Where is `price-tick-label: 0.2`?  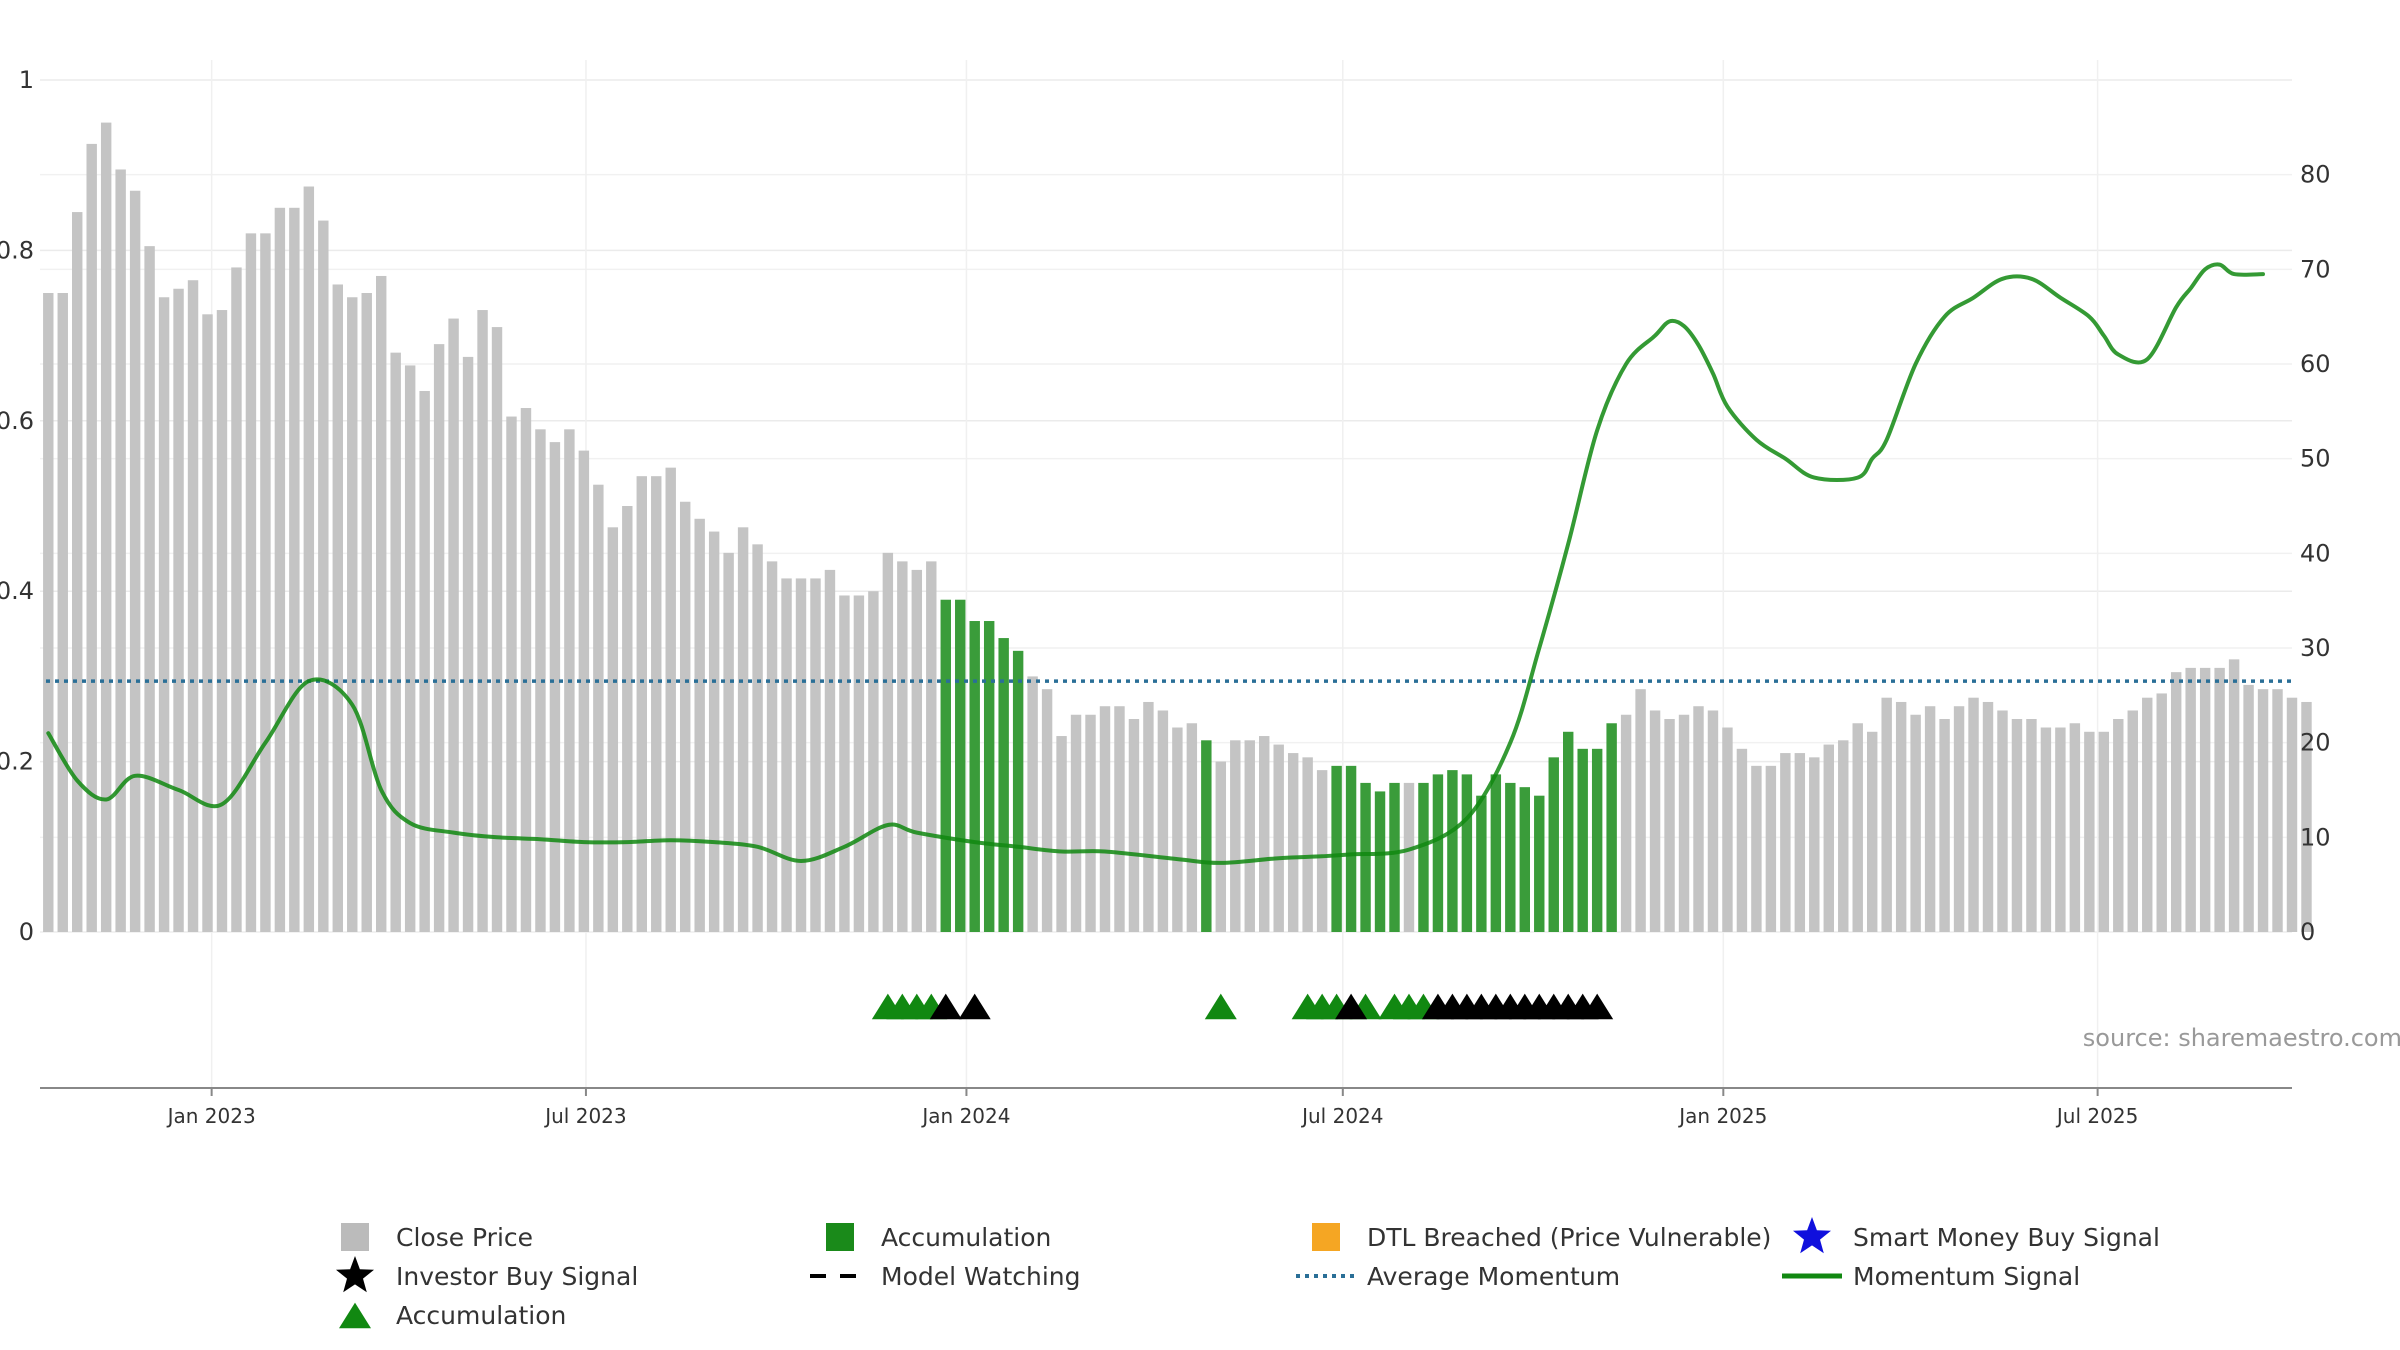
price-tick-label: 0.2 is located at coordinates (17, 762).